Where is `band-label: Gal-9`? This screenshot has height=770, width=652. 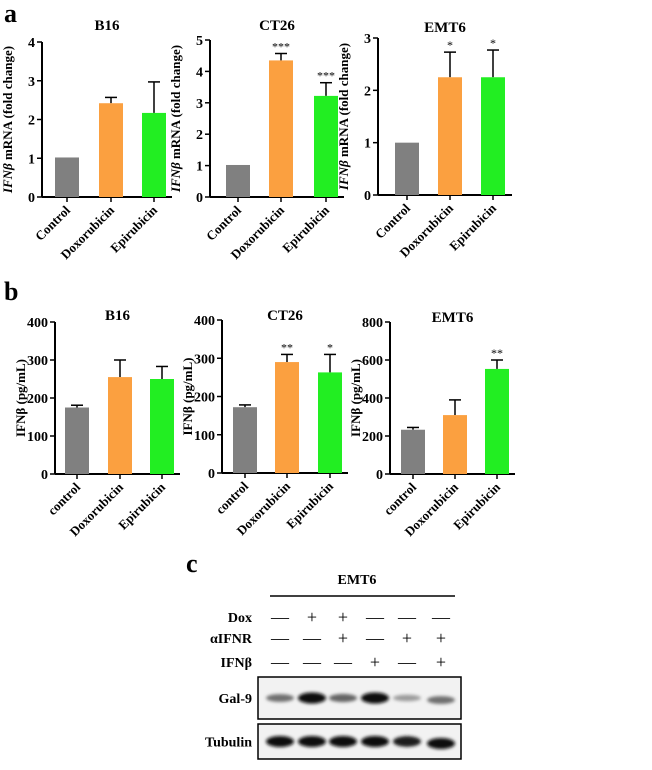 band-label: Gal-9 is located at coordinates (235, 699).